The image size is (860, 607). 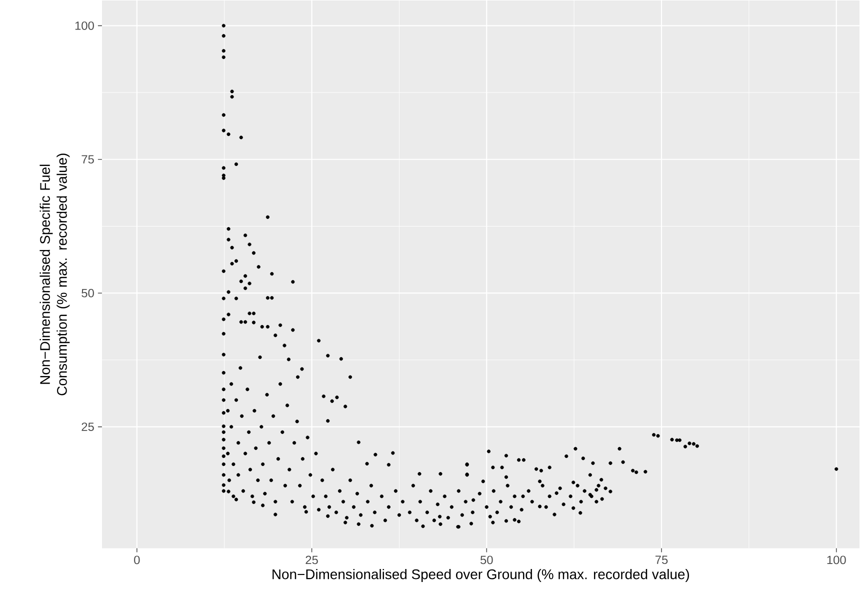 I want to click on x-axis-title: Non−Dimensionalised Speed over Ground (% max. recorded value), so click(x=481, y=575).